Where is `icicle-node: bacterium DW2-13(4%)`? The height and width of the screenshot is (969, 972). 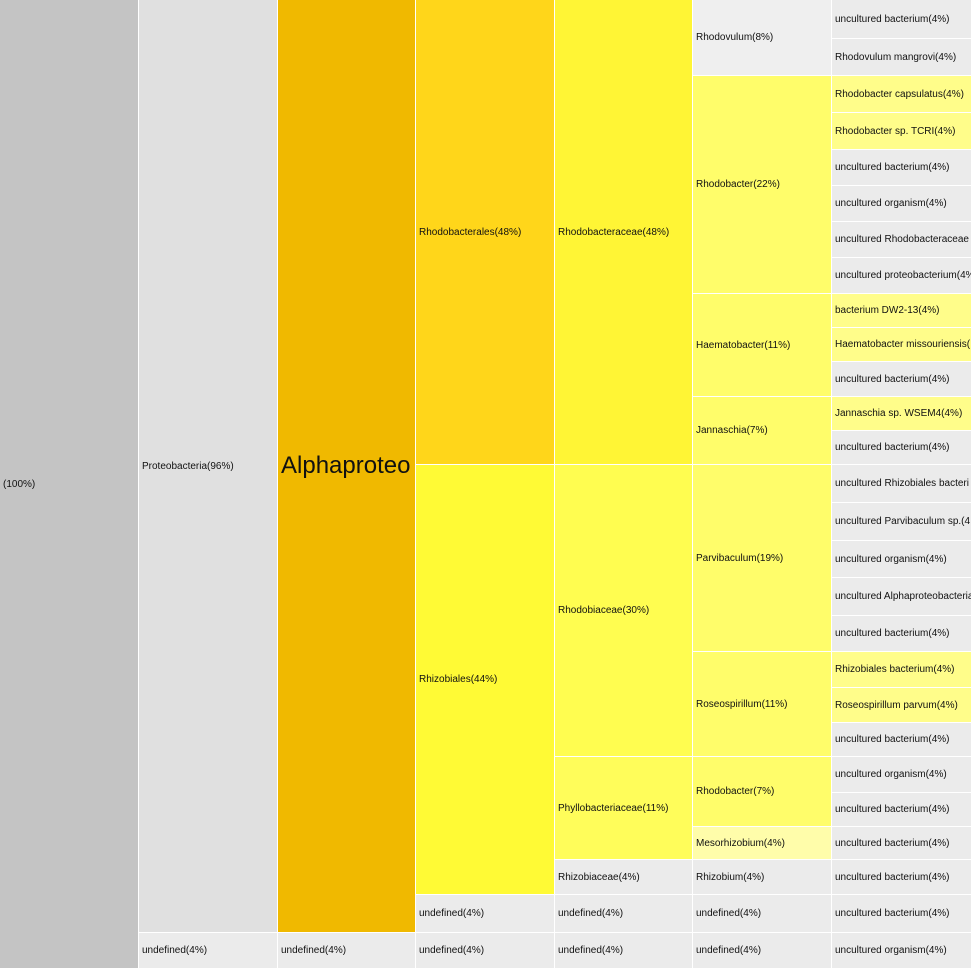 icicle-node: bacterium DW2-13(4%) is located at coordinates (902, 311).